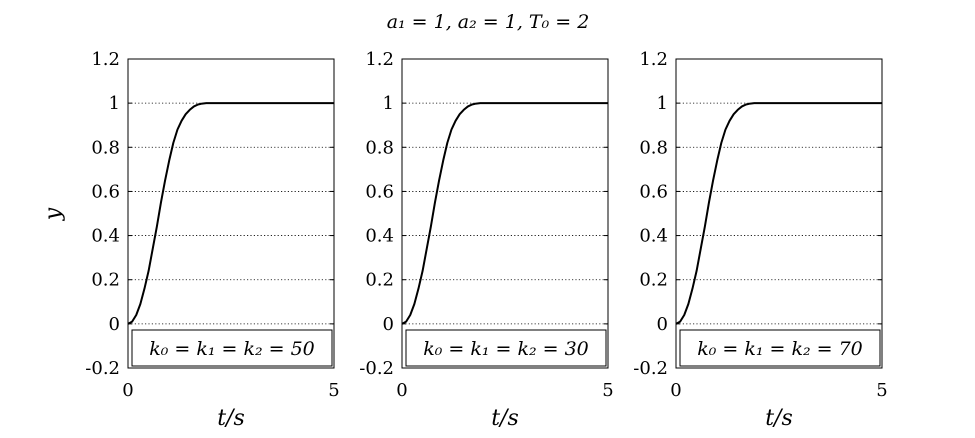 This screenshot has height=438, width=975. I want to click on annotation-text: k₀ = k₁ = k₂ = 30, so click(506, 349).